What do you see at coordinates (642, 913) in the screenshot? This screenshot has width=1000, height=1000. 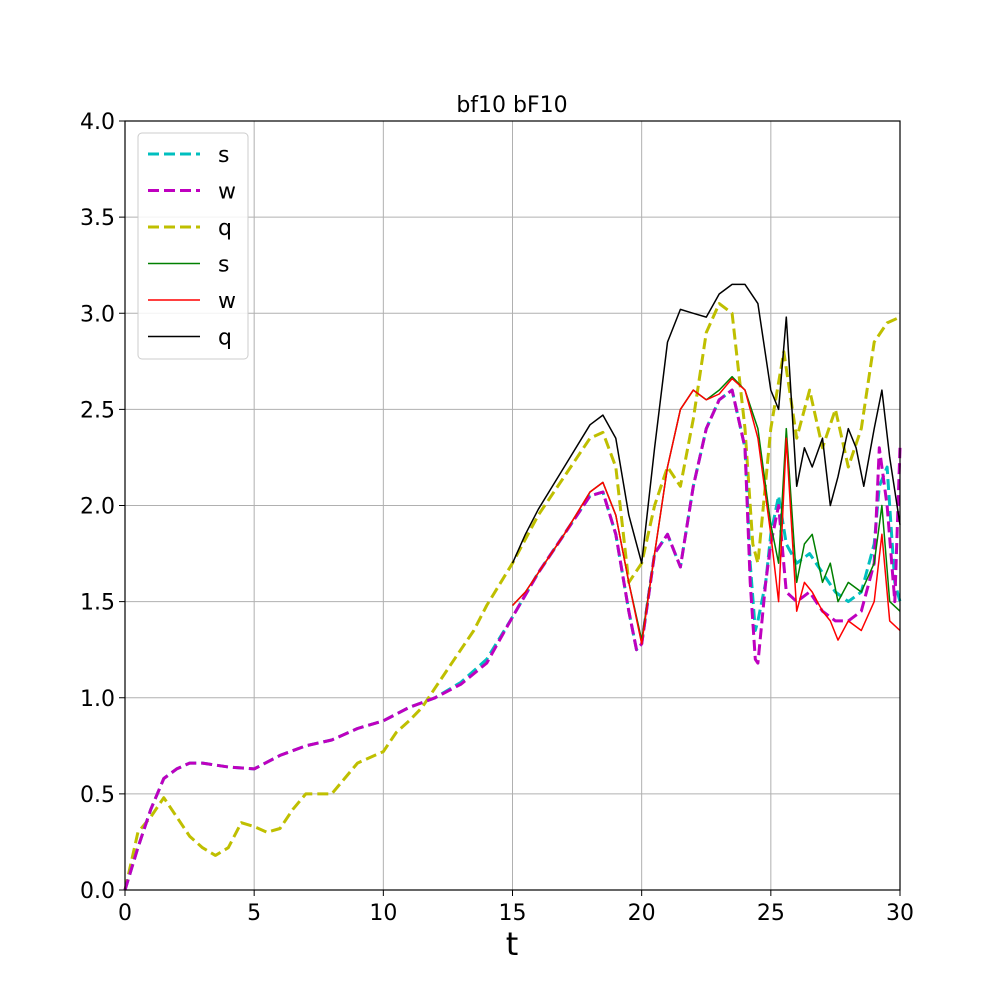 I see `x-tick-label: 20` at bounding box center [642, 913].